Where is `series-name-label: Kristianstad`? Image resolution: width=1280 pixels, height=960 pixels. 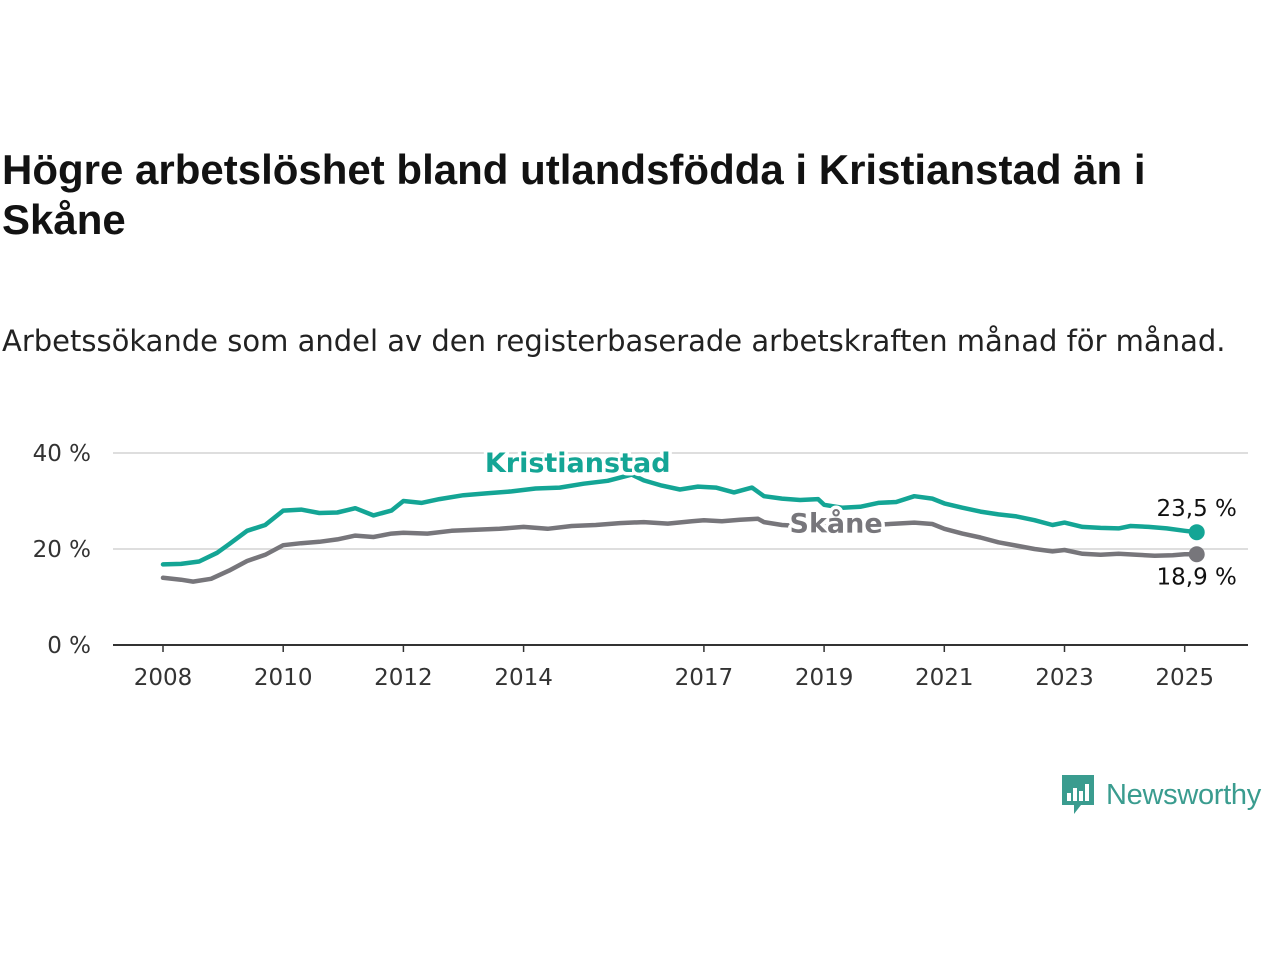 series-name-label: Kristianstad is located at coordinates (578, 463).